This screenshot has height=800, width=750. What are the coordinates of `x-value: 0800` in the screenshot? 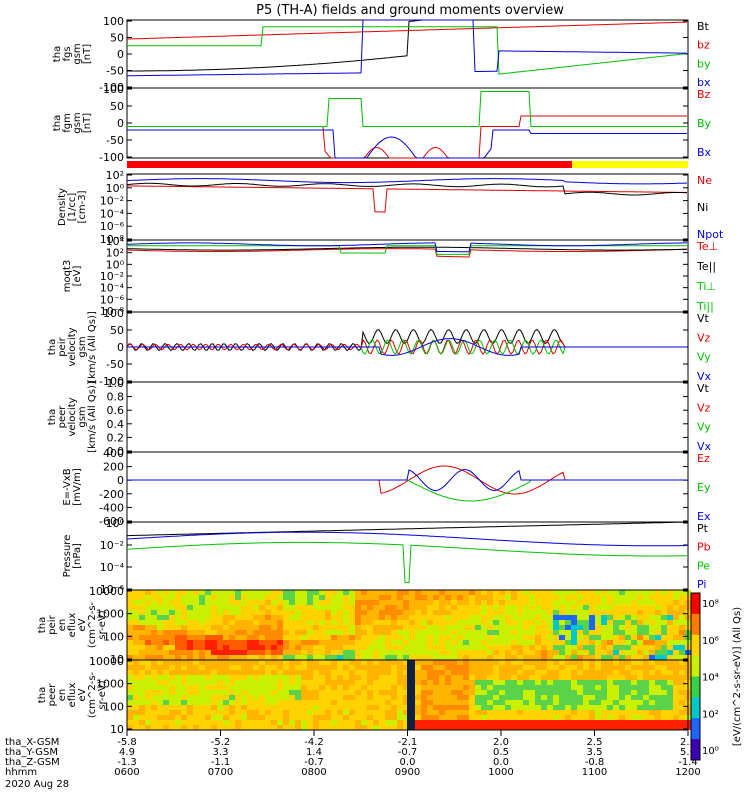 It's located at (313, 772).